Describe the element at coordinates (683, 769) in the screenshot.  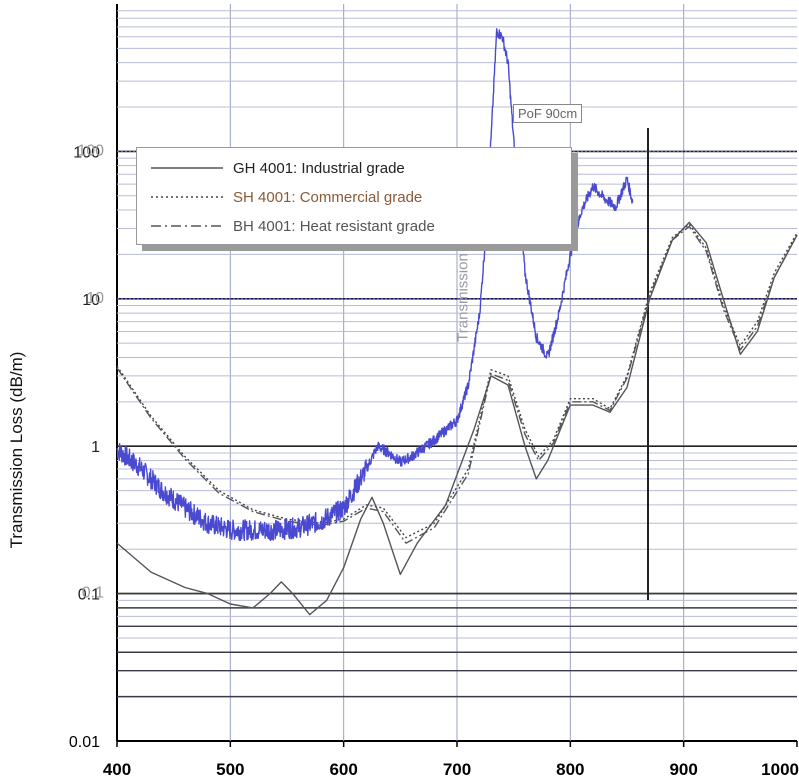
I see `x-tick-label: 900` at that location.